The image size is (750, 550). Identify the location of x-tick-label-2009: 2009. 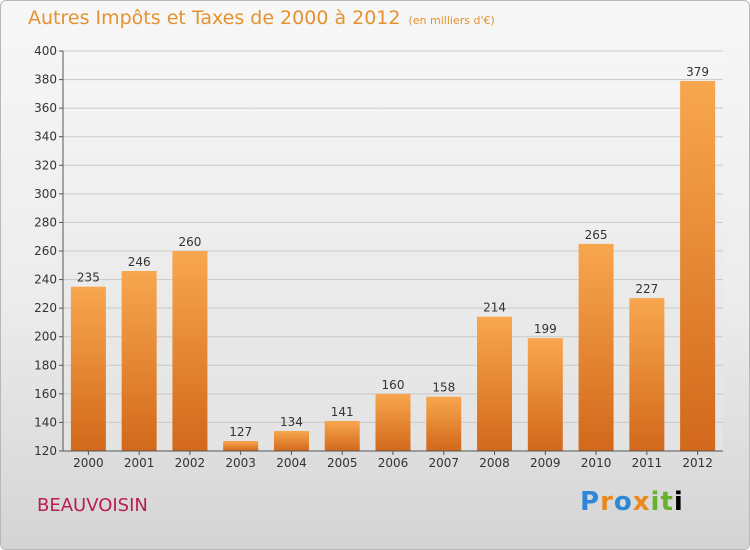
(545, 463).